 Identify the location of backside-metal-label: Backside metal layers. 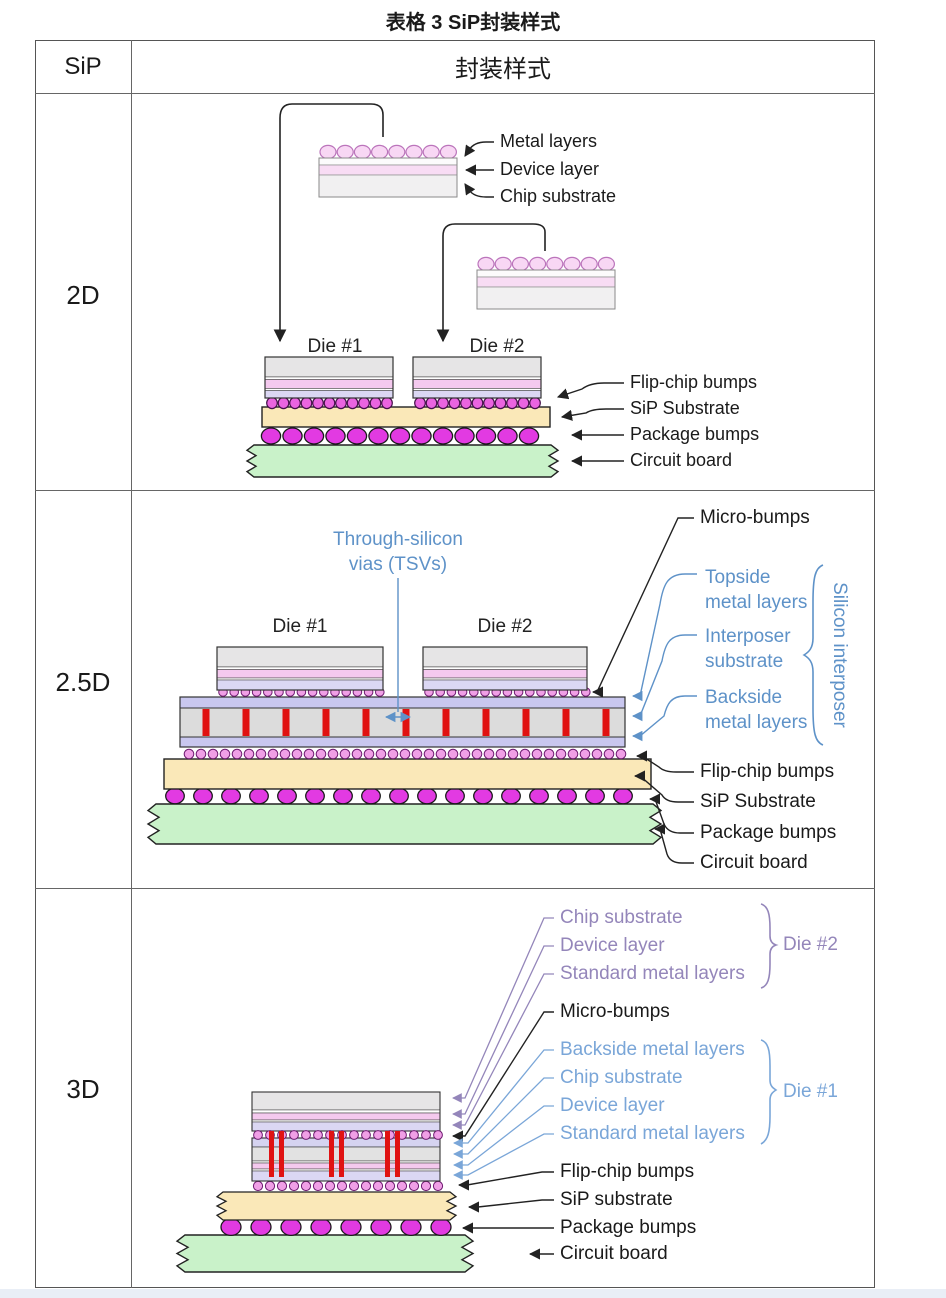
(652, 1049).